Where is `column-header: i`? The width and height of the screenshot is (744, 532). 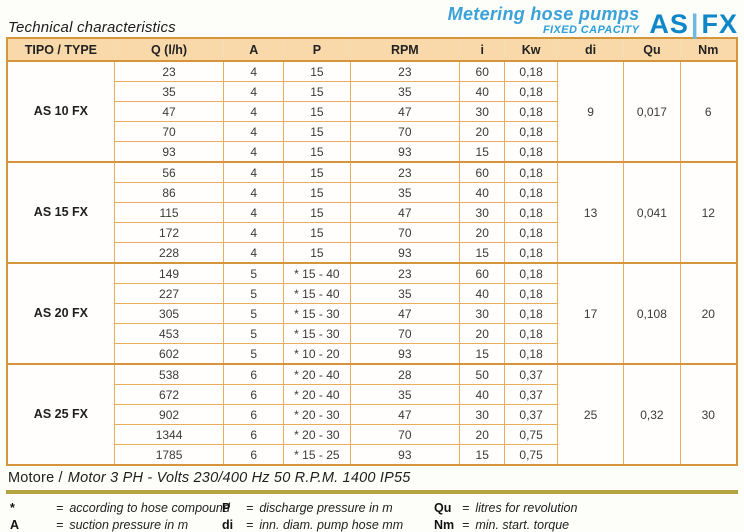 column-header: i is located at coordinates (482, 49).